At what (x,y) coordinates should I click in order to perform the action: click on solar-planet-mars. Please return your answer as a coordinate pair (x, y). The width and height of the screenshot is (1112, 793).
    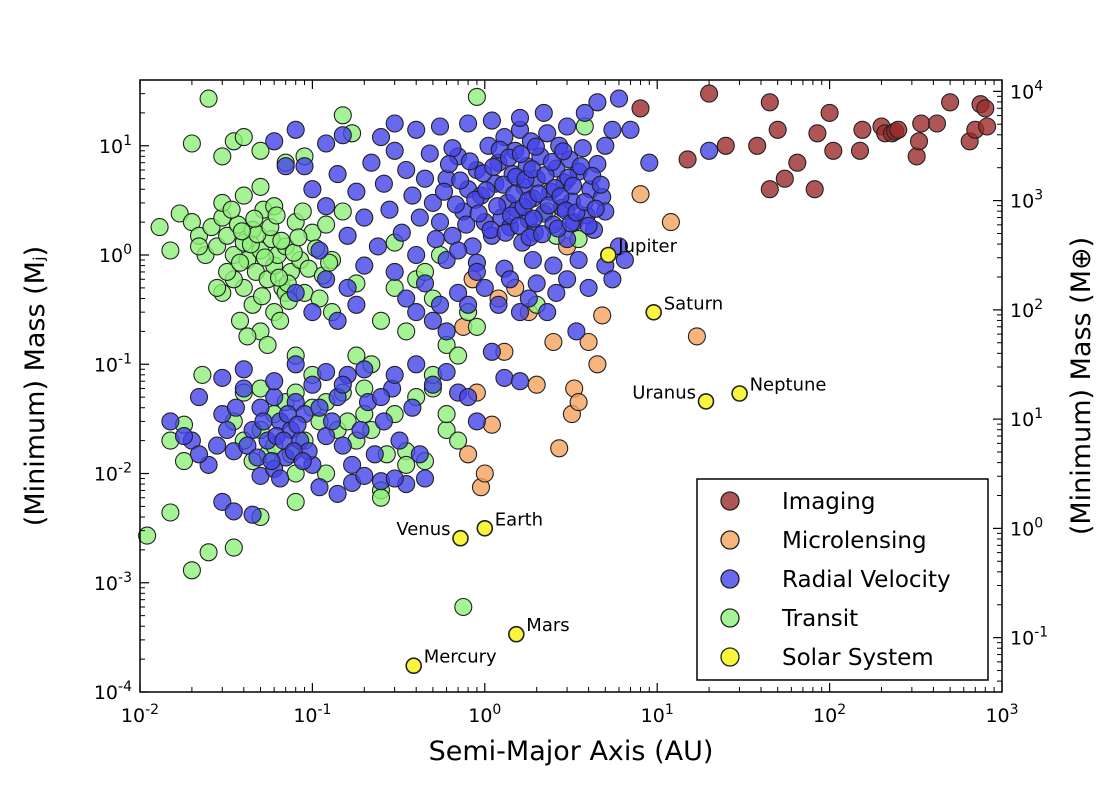
    Looking at the image, I should click on (516, 634).